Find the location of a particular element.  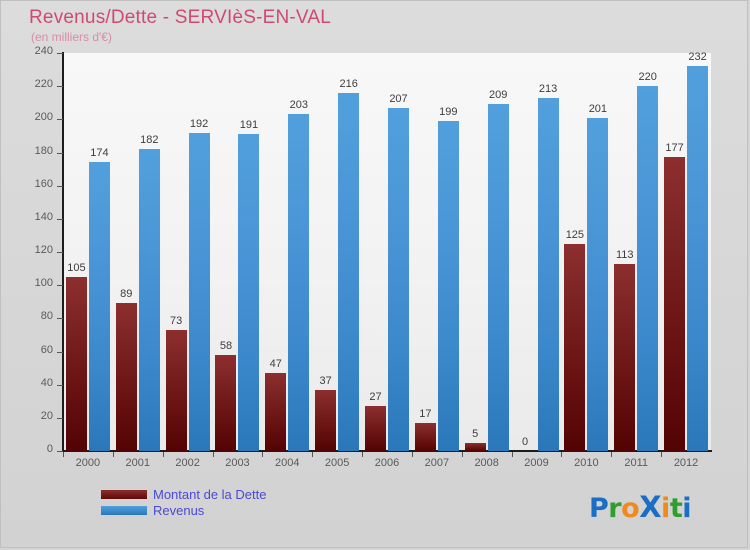

x-axis-tick-label: 2005 is located at coordinates (337, 463).